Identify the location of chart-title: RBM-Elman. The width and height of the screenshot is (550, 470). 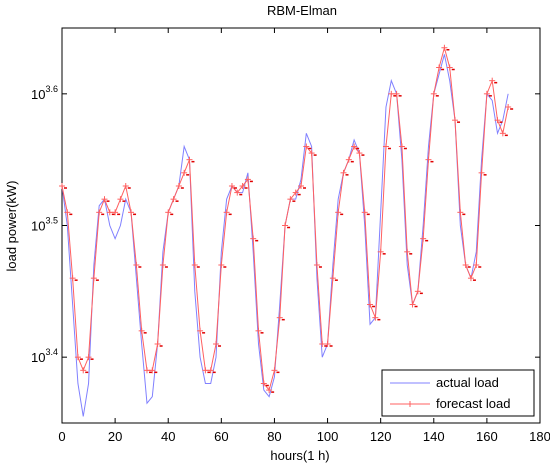
(302, 10).